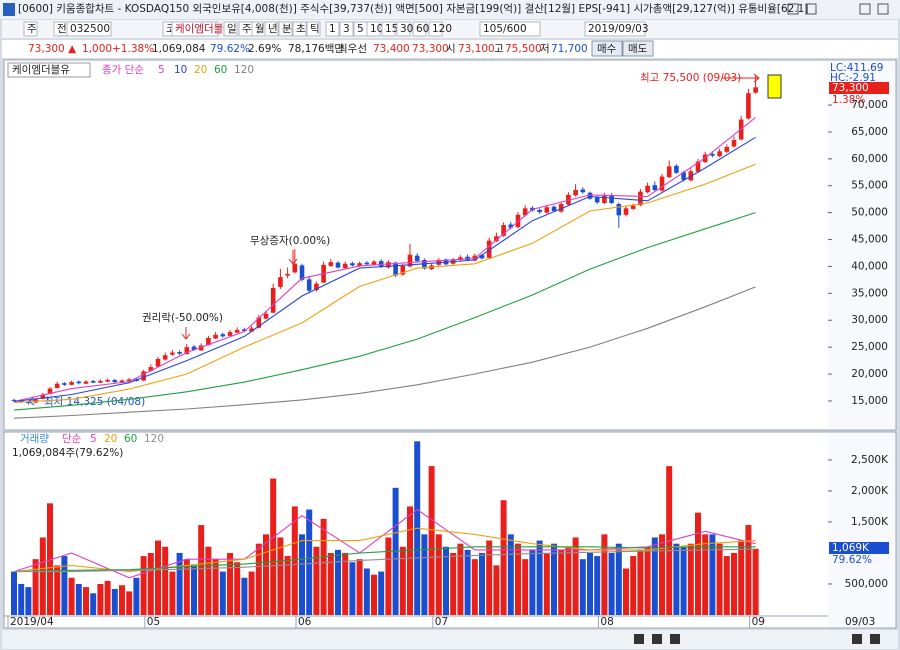 The height and width of the screenshot is (650, 900). I want to click on toolbar-label: 분, so click(287, 29).